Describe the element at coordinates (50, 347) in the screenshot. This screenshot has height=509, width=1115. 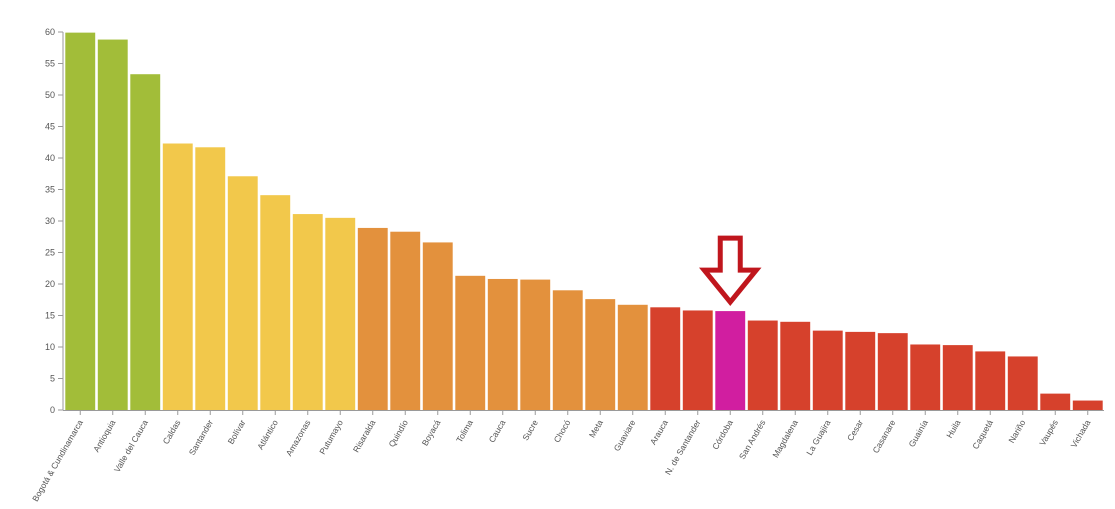
I see `y-tick-label: 10` at that location.